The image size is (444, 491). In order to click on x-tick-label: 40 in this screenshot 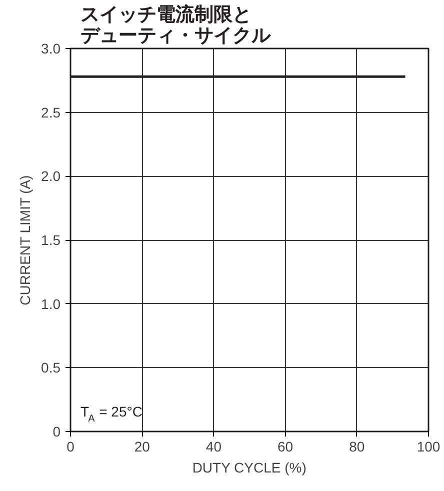, I will do `click(214, 446)`.